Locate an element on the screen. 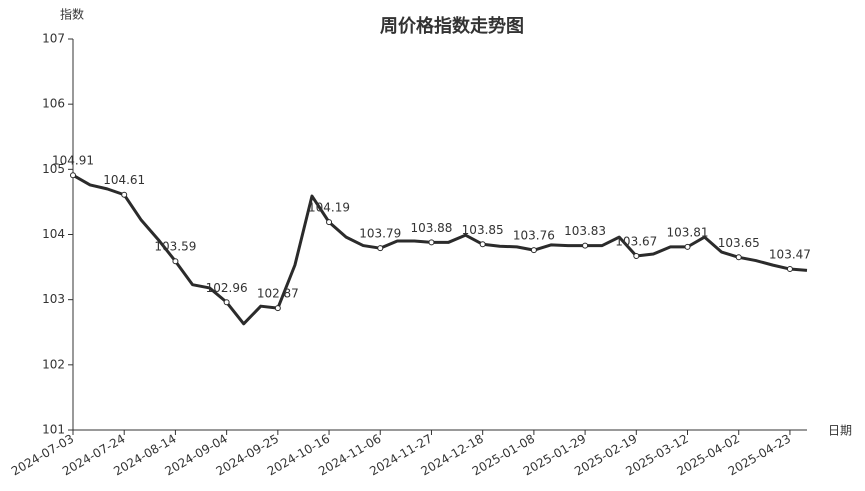 This screenshot has height=491, width=865. value-label: 103.76 is located at coordinates (534, 236).